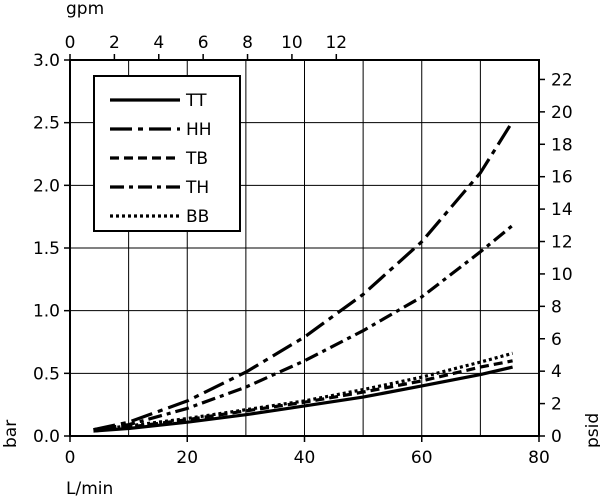 Image resolution: width=600 pixels, height=499 pixels. I want to click on legend: TT HH TB TH BB, so click(167, 153).